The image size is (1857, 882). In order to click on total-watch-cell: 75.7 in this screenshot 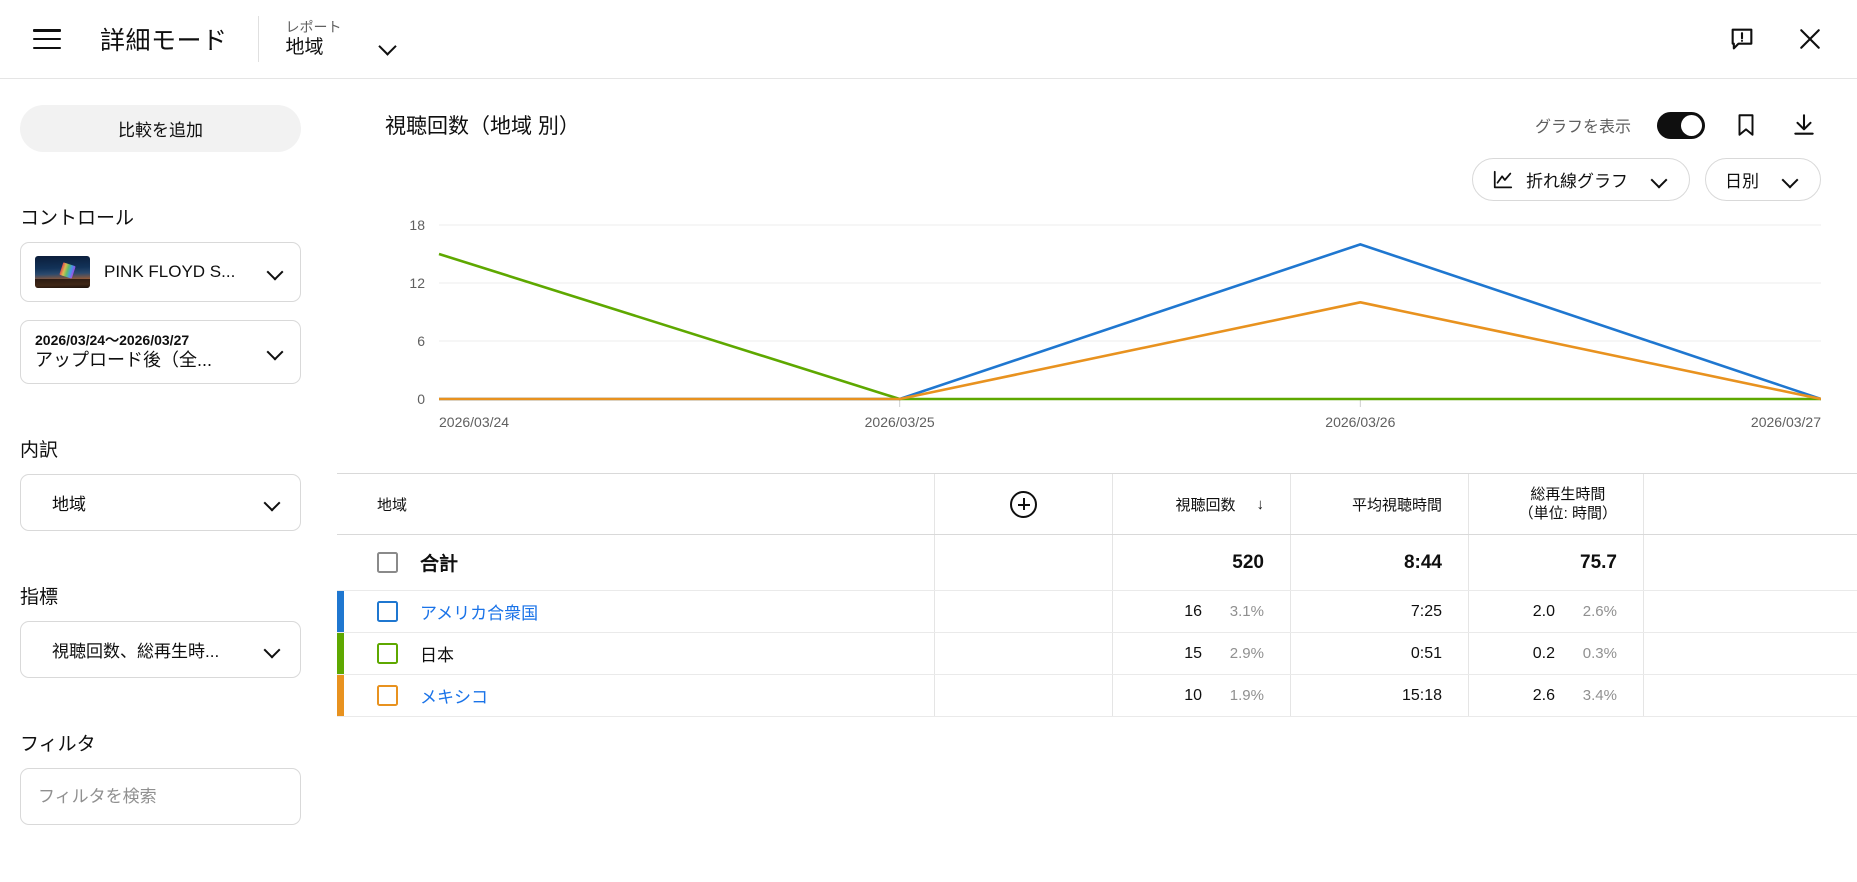, I will do `click(1555, 562)`.